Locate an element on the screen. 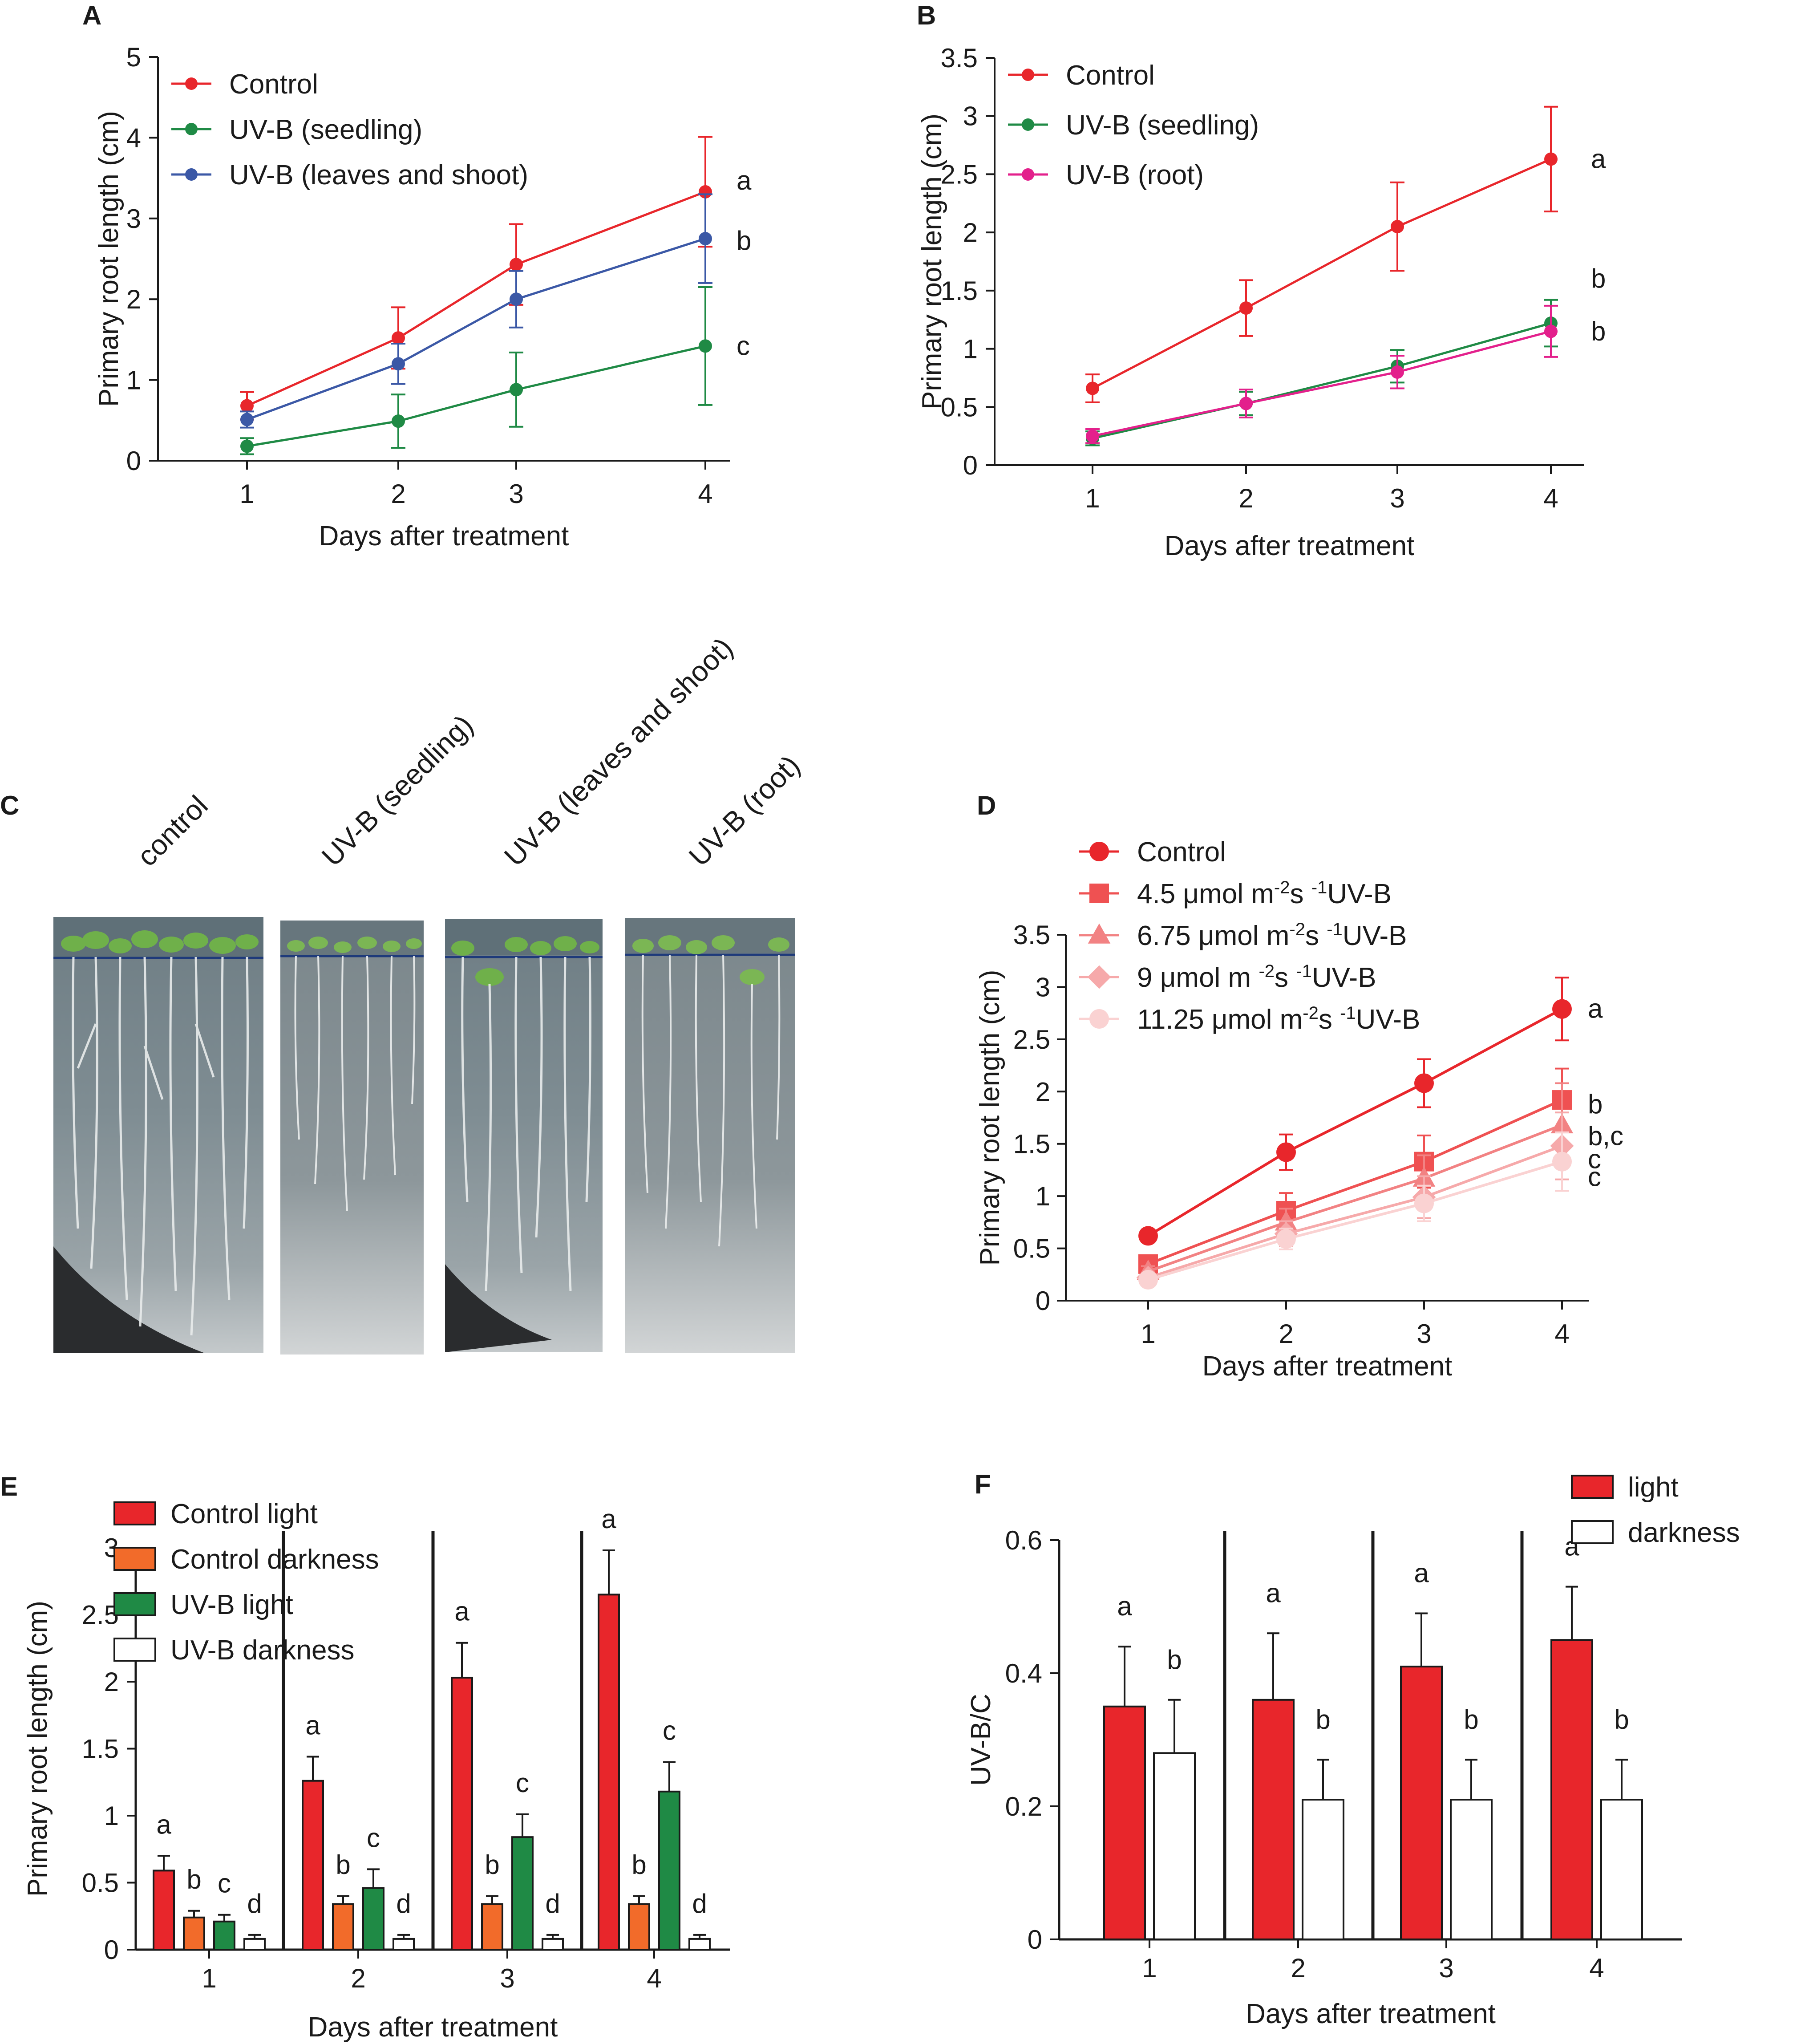 The image size is (1813, 2044). y-tick-label: 0.5 is located at coordinates (100, 1883).